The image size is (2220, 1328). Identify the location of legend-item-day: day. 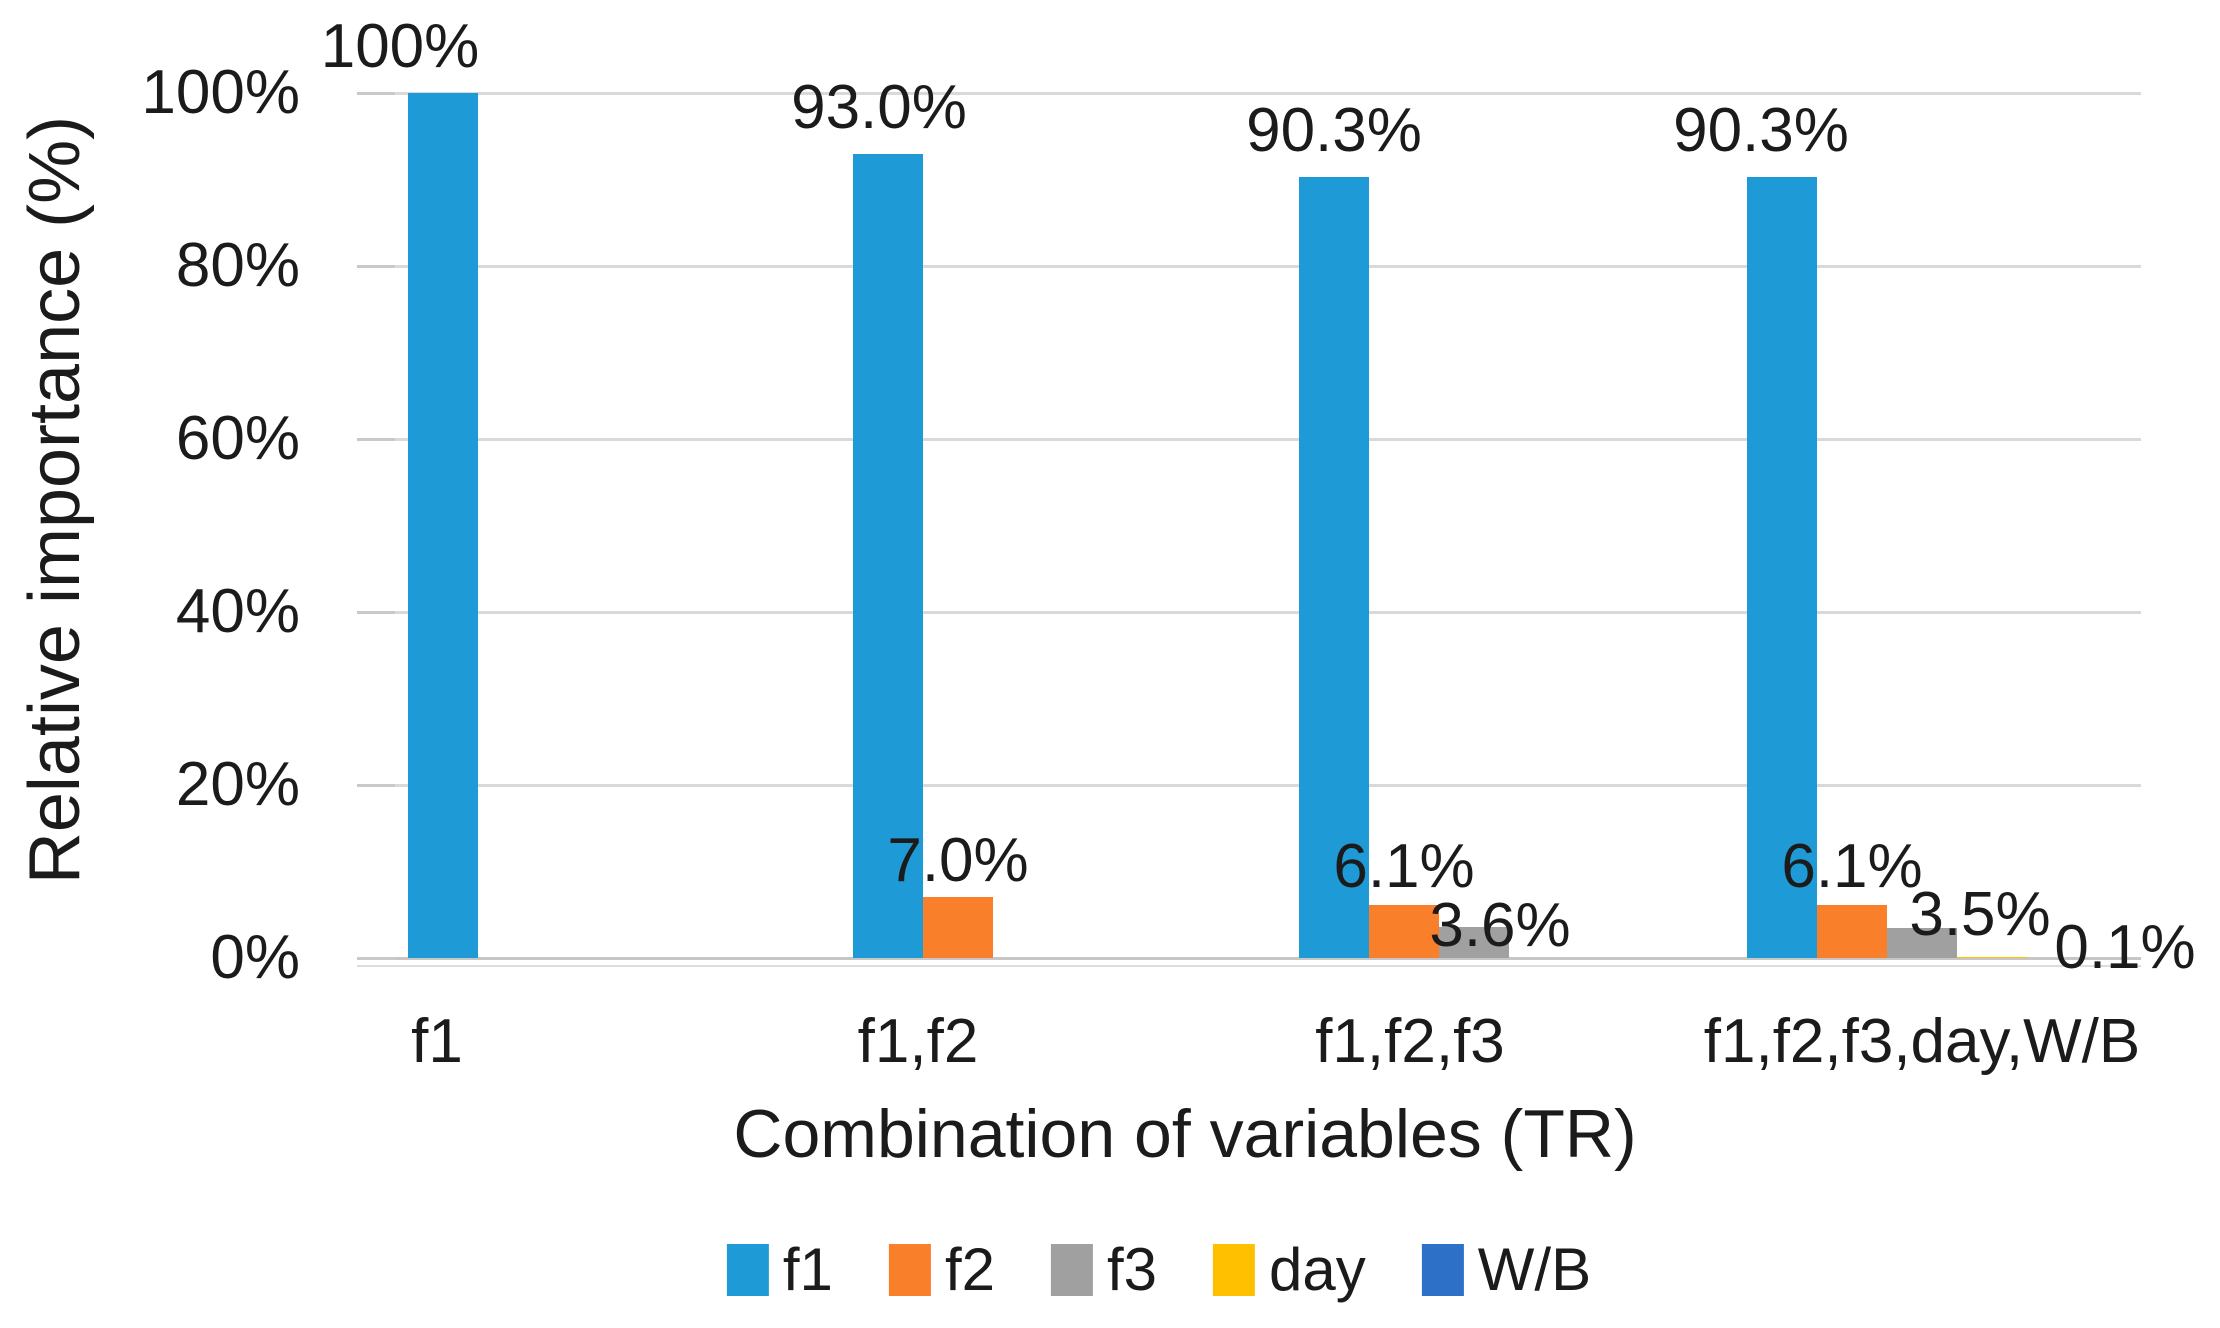
(1289, 1270).